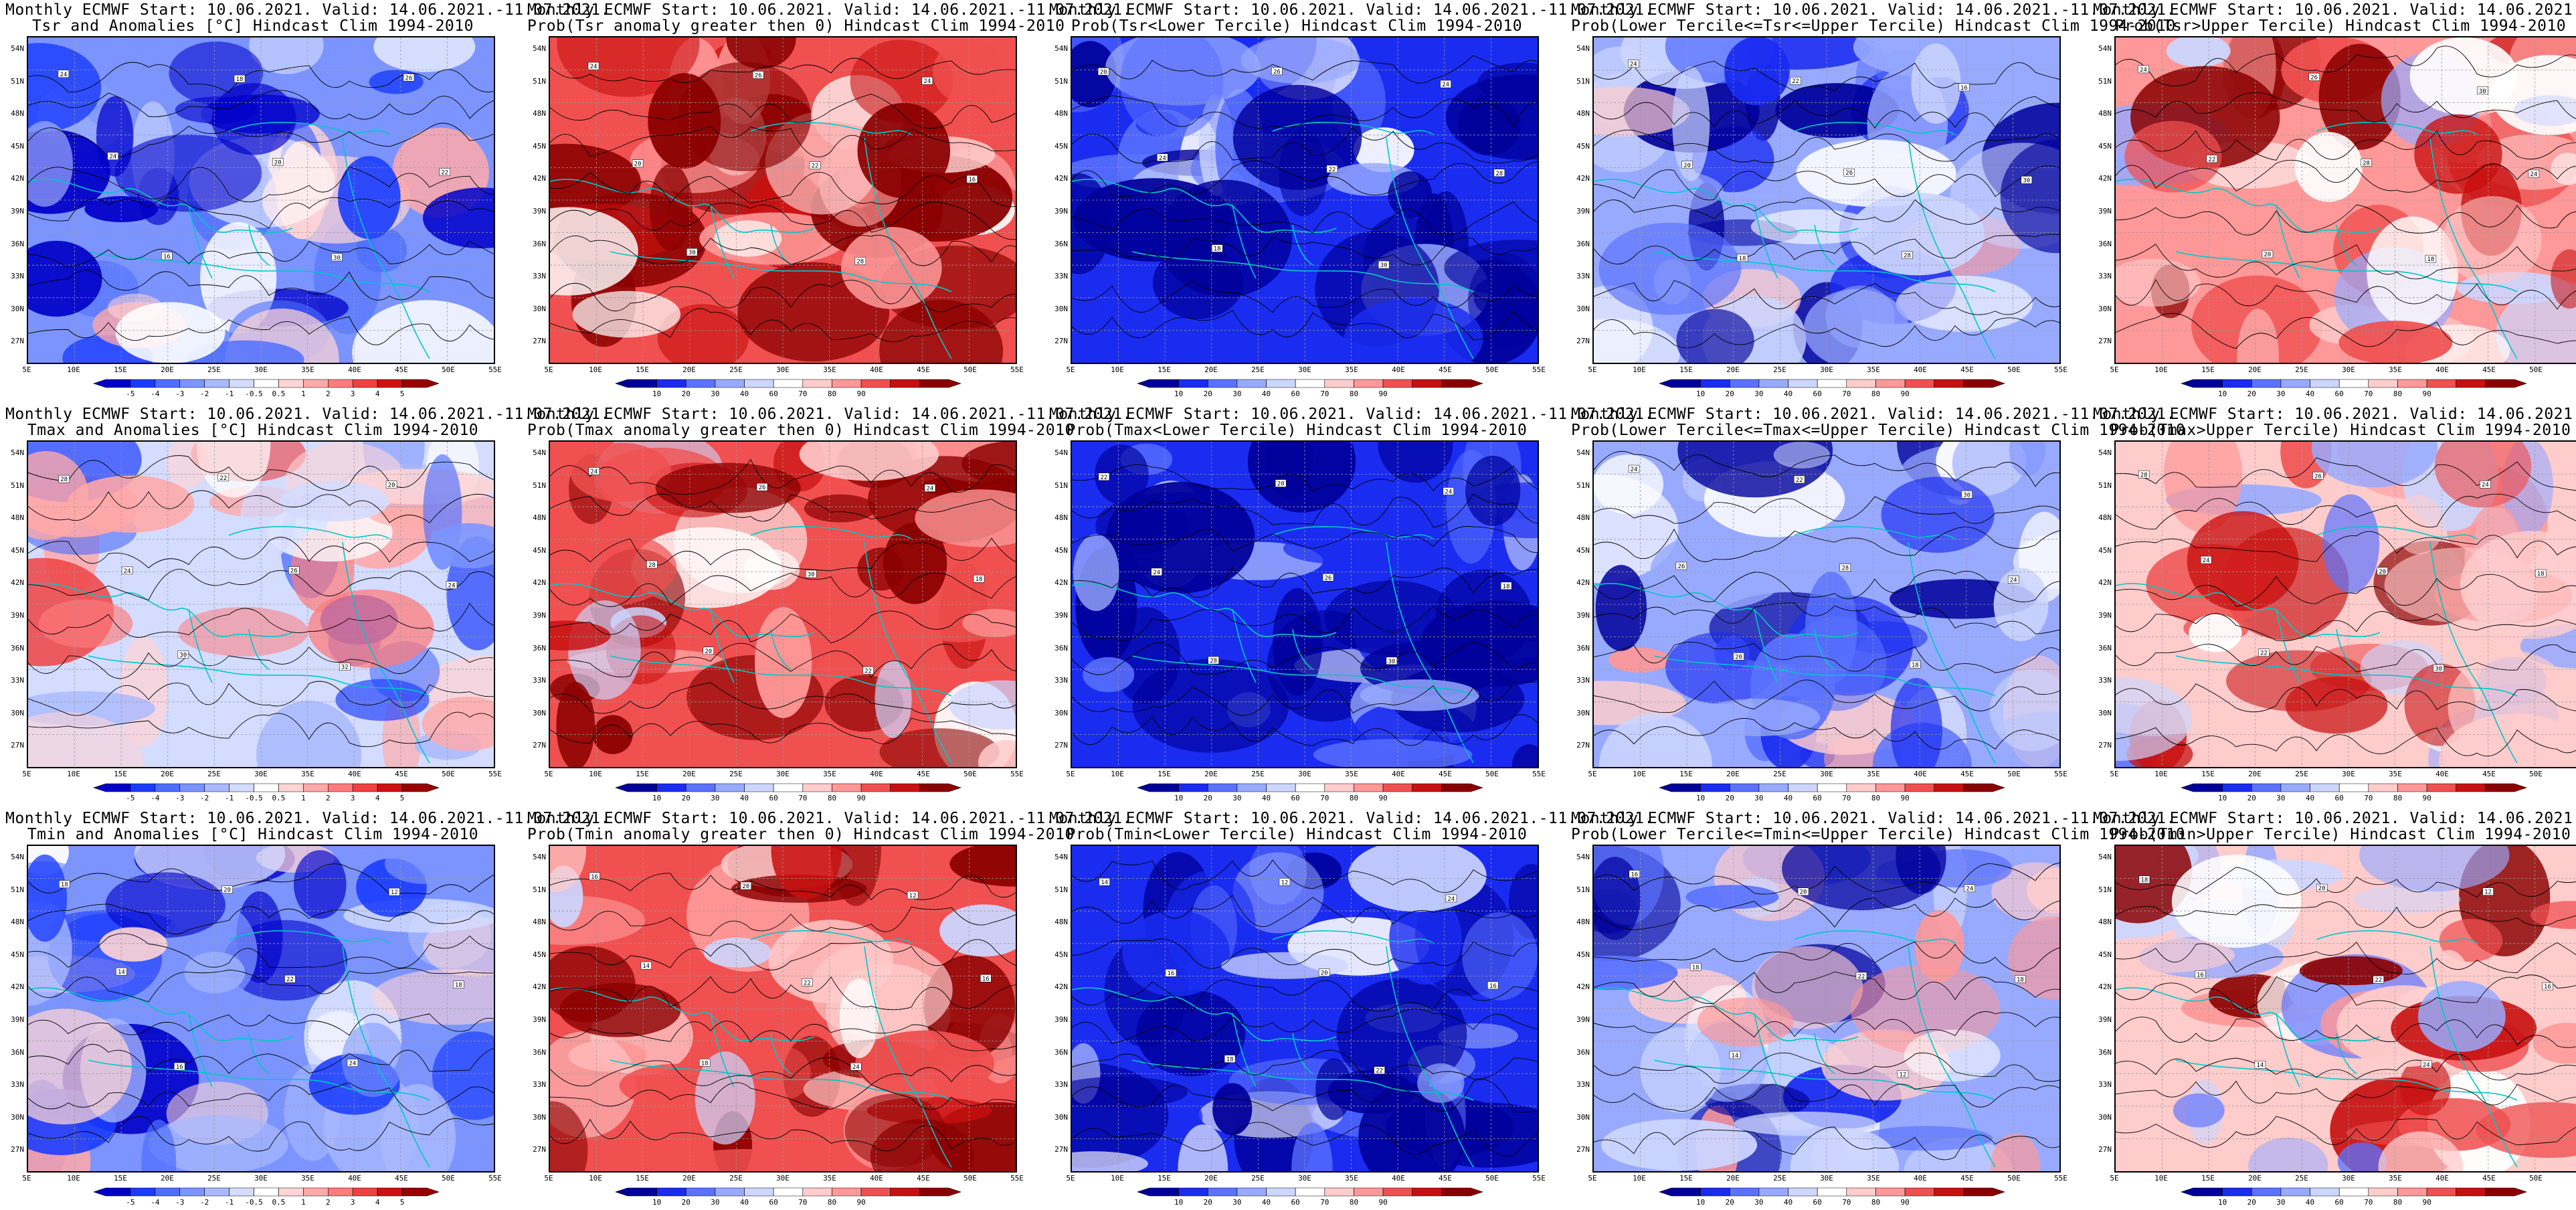  I want to click on latitude-label: 42N, so click(2098, 178).